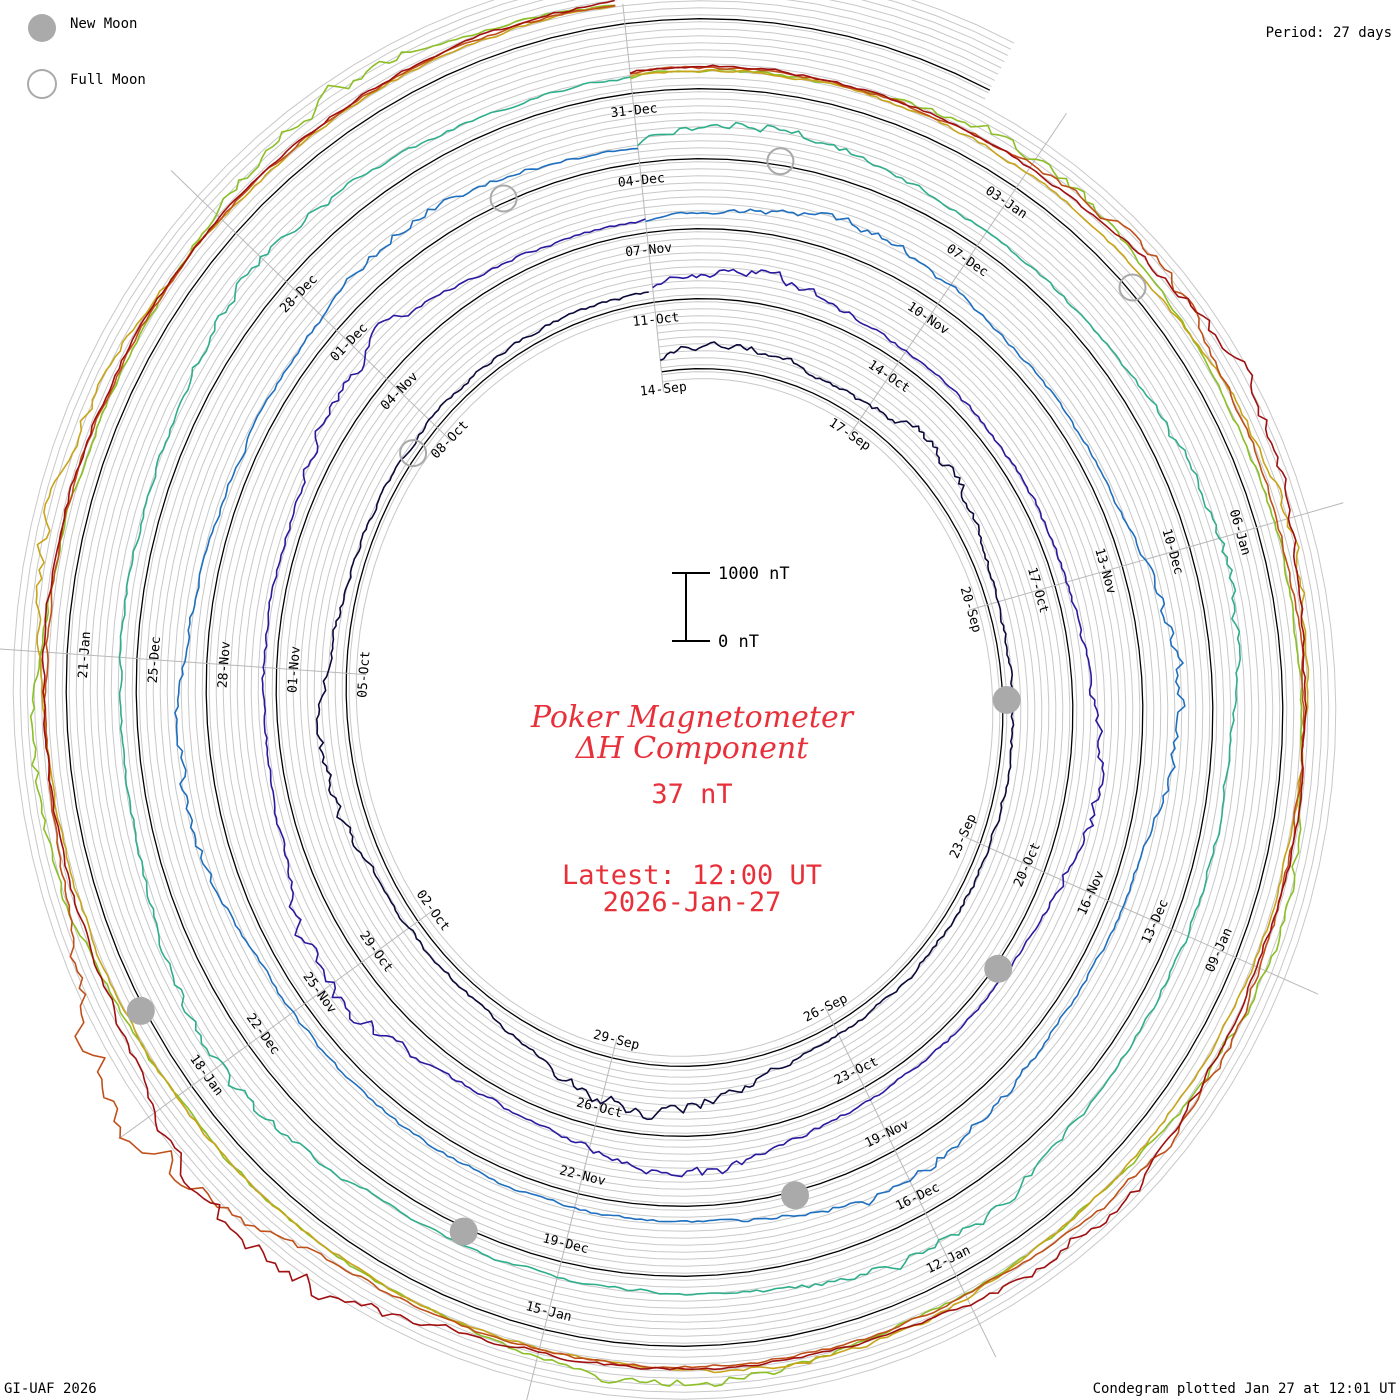 This screenshot has height=1400, width=1400. Describe the element at coordinates (599, 1108) in the screenshot. I see `date-tick-label: 26-Oct` at that location.